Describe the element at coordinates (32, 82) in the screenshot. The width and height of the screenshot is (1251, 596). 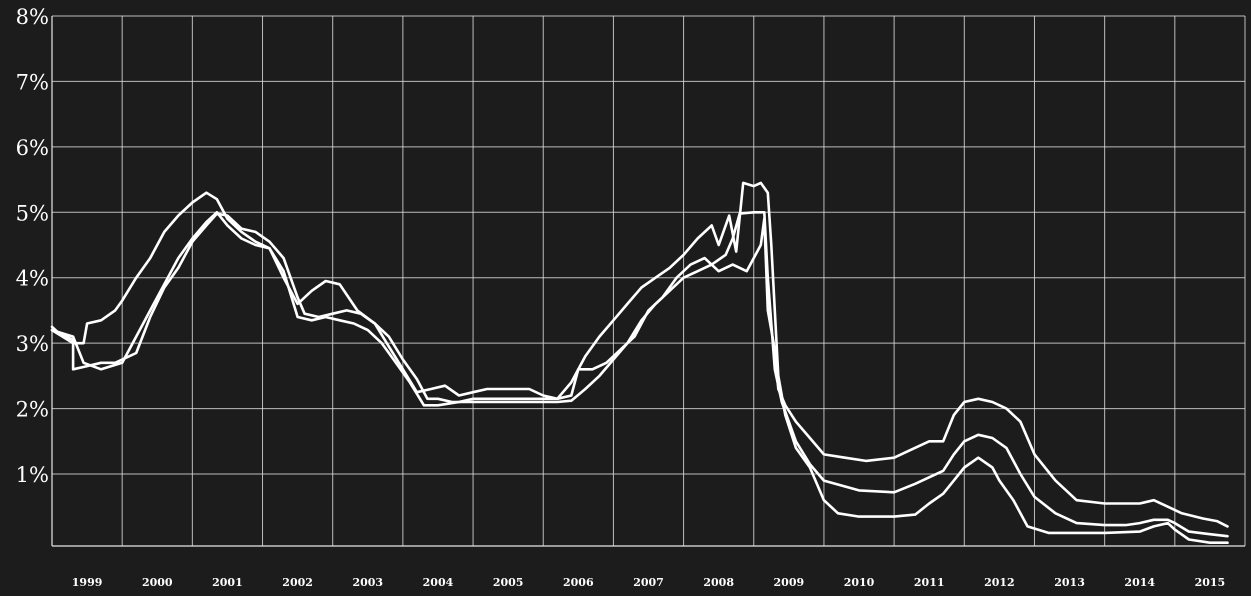
I see `y-tick-label: 7%` at that location.